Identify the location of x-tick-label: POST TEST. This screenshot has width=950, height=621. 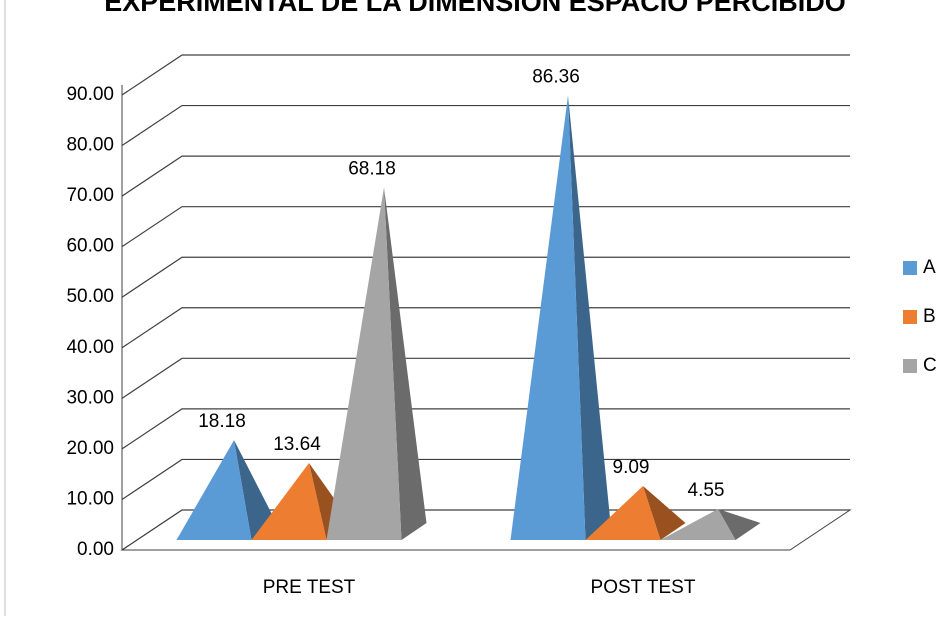
(643, 587).